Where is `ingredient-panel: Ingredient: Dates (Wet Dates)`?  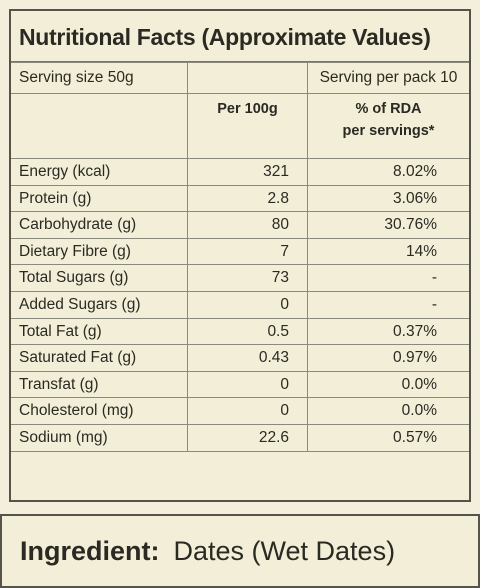 ingredient-panel: Ingredient: Dates (Wet Dates) is located at coordinates (240, 551).